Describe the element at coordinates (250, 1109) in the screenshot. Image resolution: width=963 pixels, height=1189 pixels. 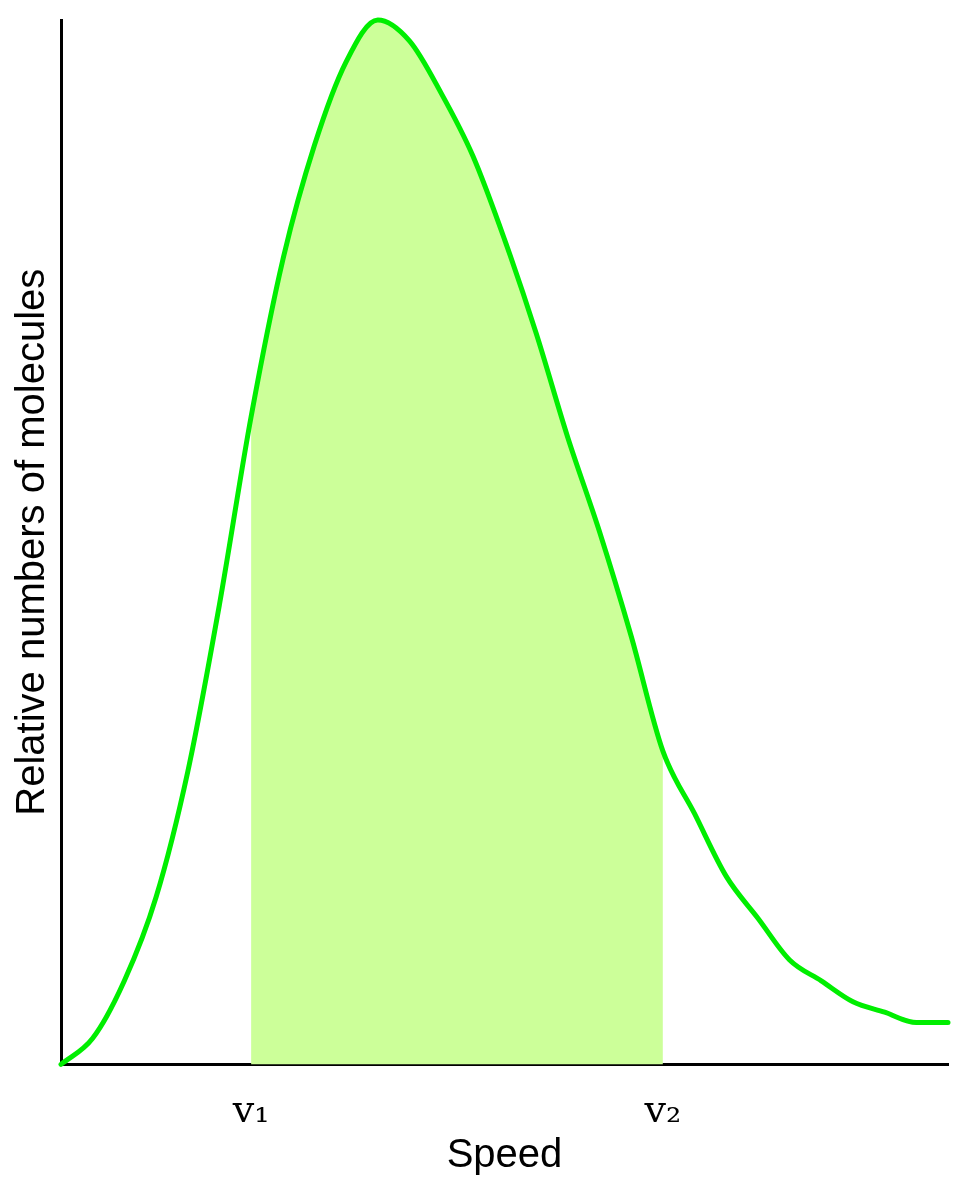
I see `x-tick-label: v₁` at that location.